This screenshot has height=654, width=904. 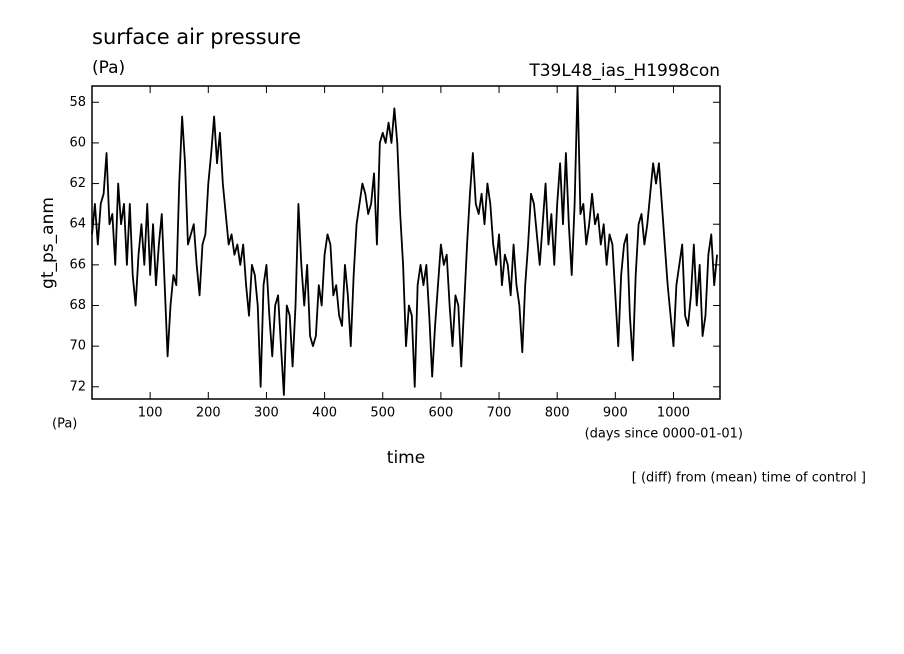 I want to click on x-tick-label: 600, so click(x=440, y=413).